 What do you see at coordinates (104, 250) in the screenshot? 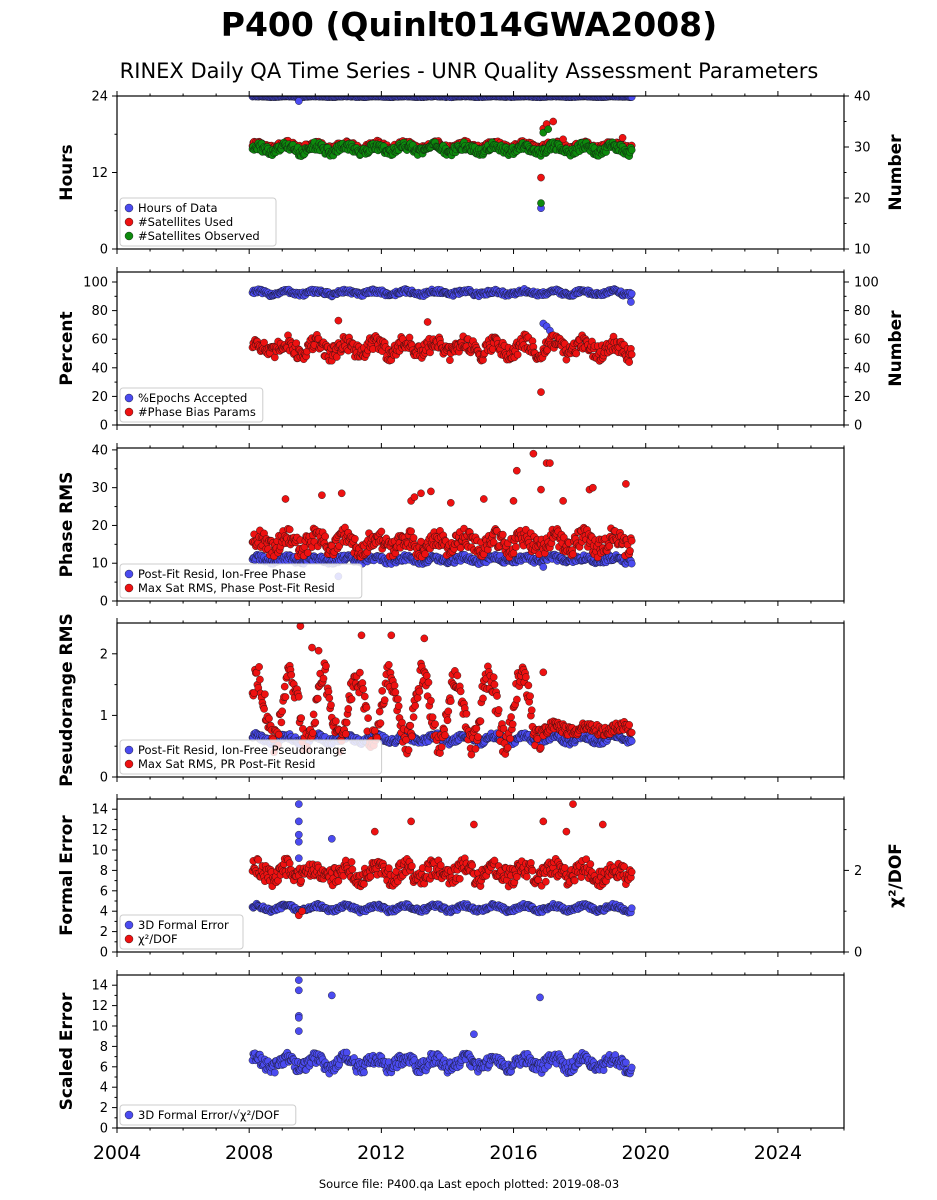
I see `y-tick-label: 0` at bounding box center [104, 250].